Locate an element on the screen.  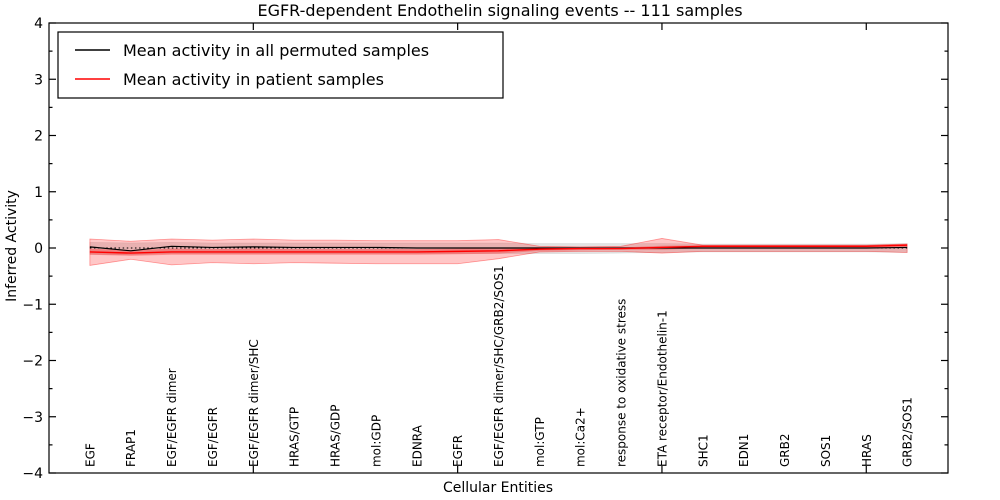
y-tick-label: −4 is located at coordinates (32, 474).